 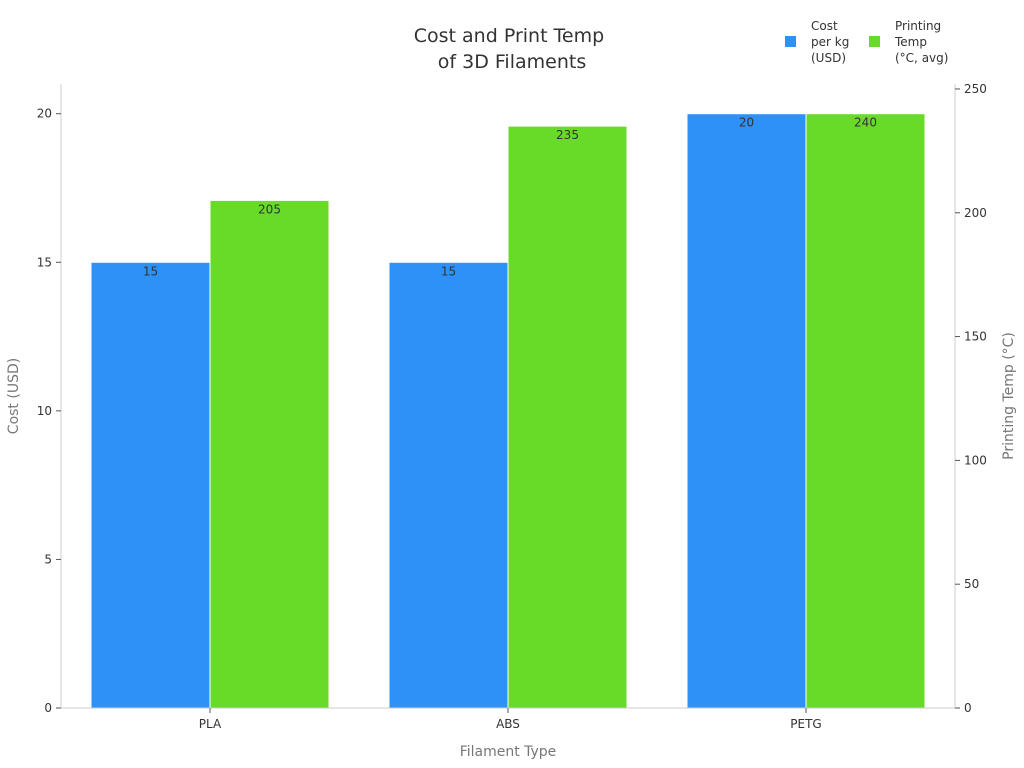 I want to click on bar-cost-abs, so click(x=448, y=485).